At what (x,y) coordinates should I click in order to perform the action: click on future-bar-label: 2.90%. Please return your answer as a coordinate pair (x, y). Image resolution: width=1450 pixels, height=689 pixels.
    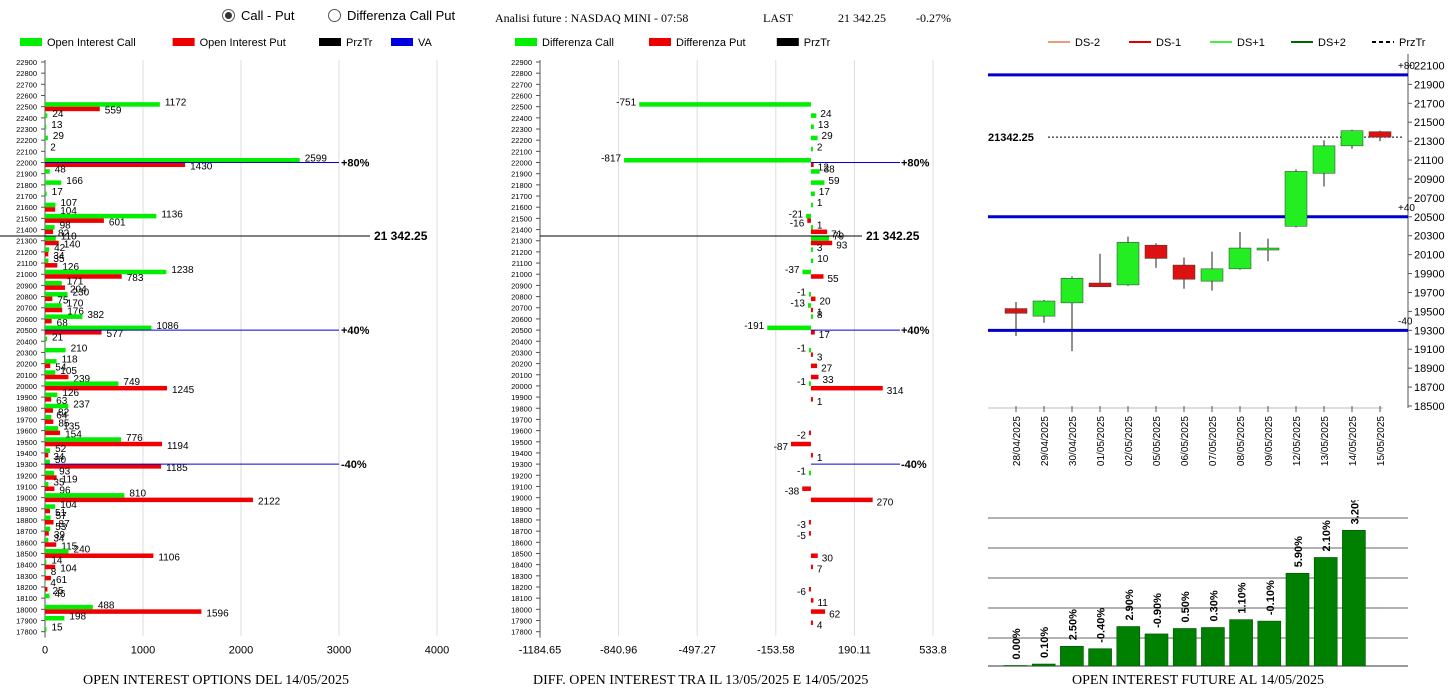
    Looking at the image, I should click on (1130, 604).